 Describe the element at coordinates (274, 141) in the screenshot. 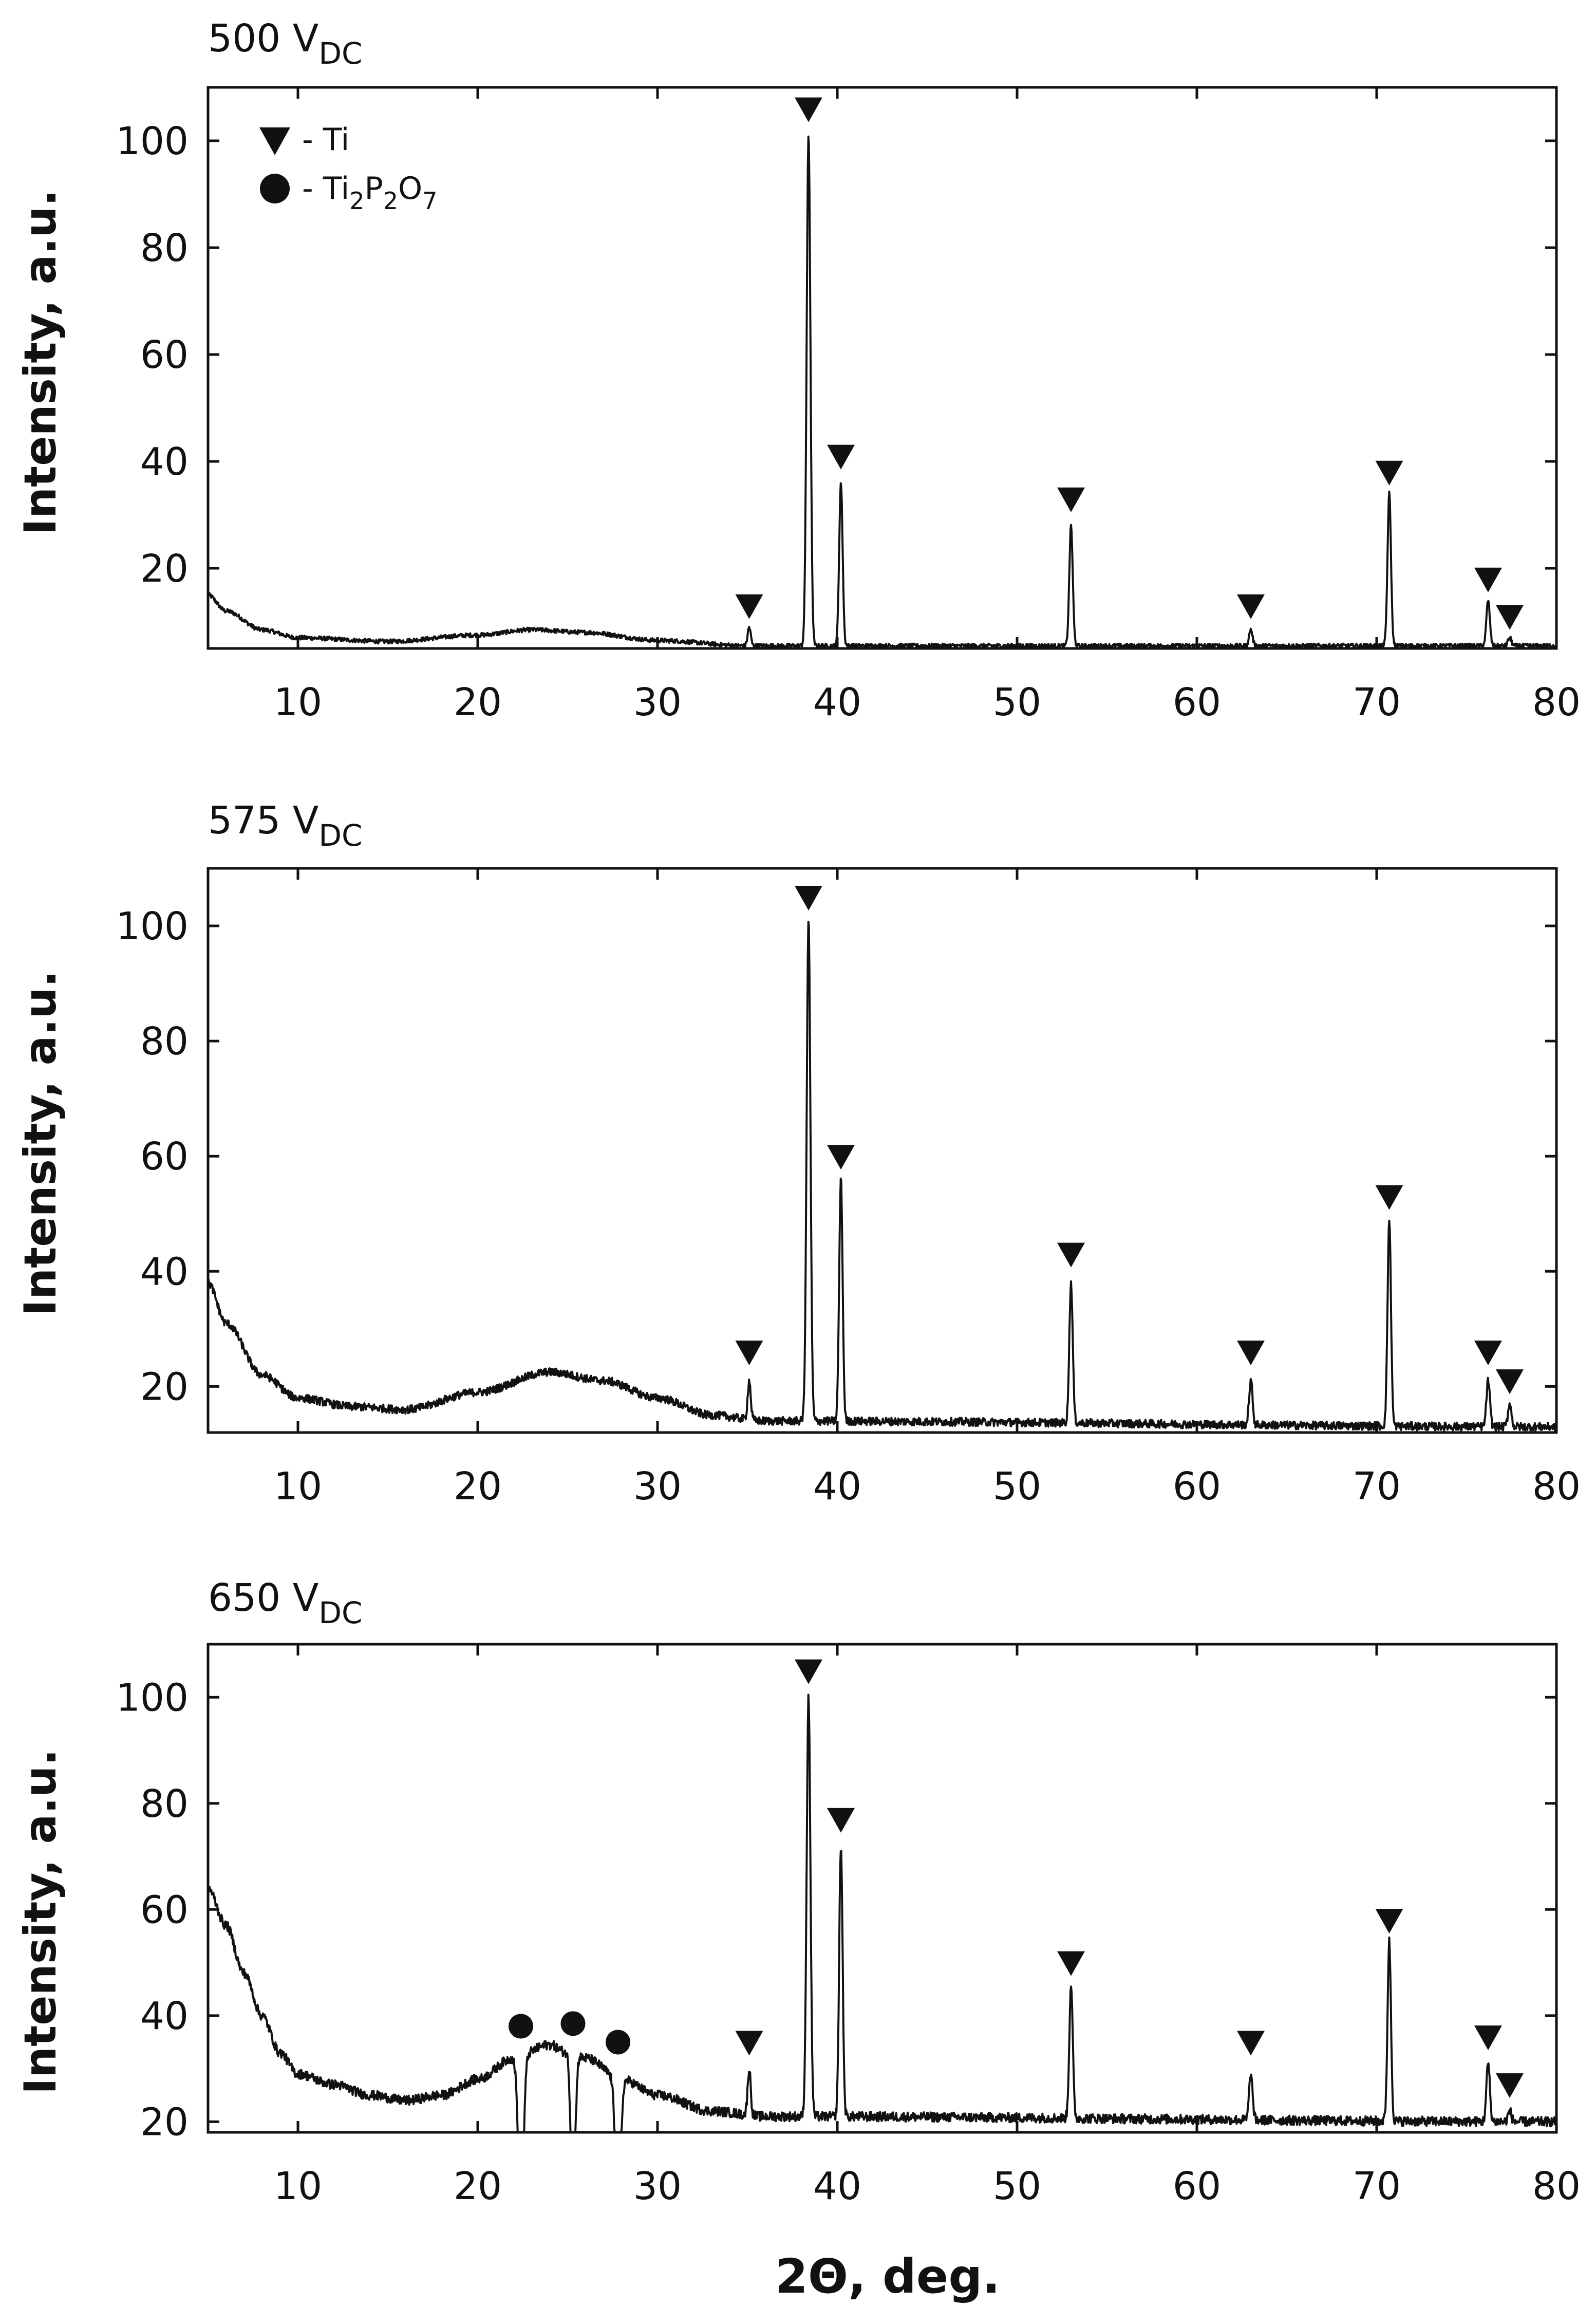

I see `triangle-down-icon` at that location.